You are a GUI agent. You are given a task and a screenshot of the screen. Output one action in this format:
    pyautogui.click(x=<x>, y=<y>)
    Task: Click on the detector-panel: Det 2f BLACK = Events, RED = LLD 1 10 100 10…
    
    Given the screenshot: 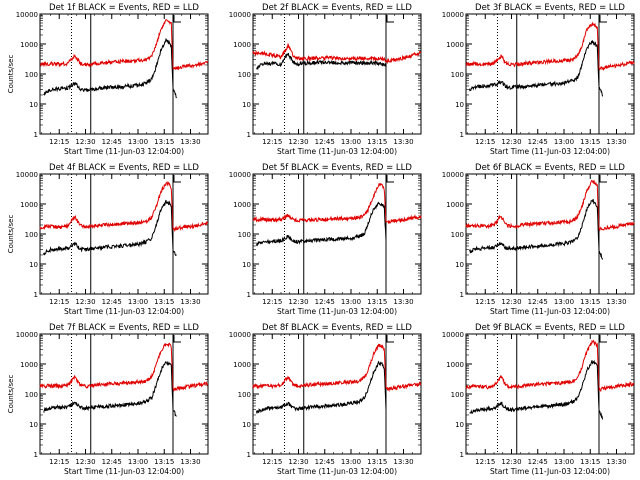 What is the action you would take?
    pyautogui.click(x=325, y=79)
    